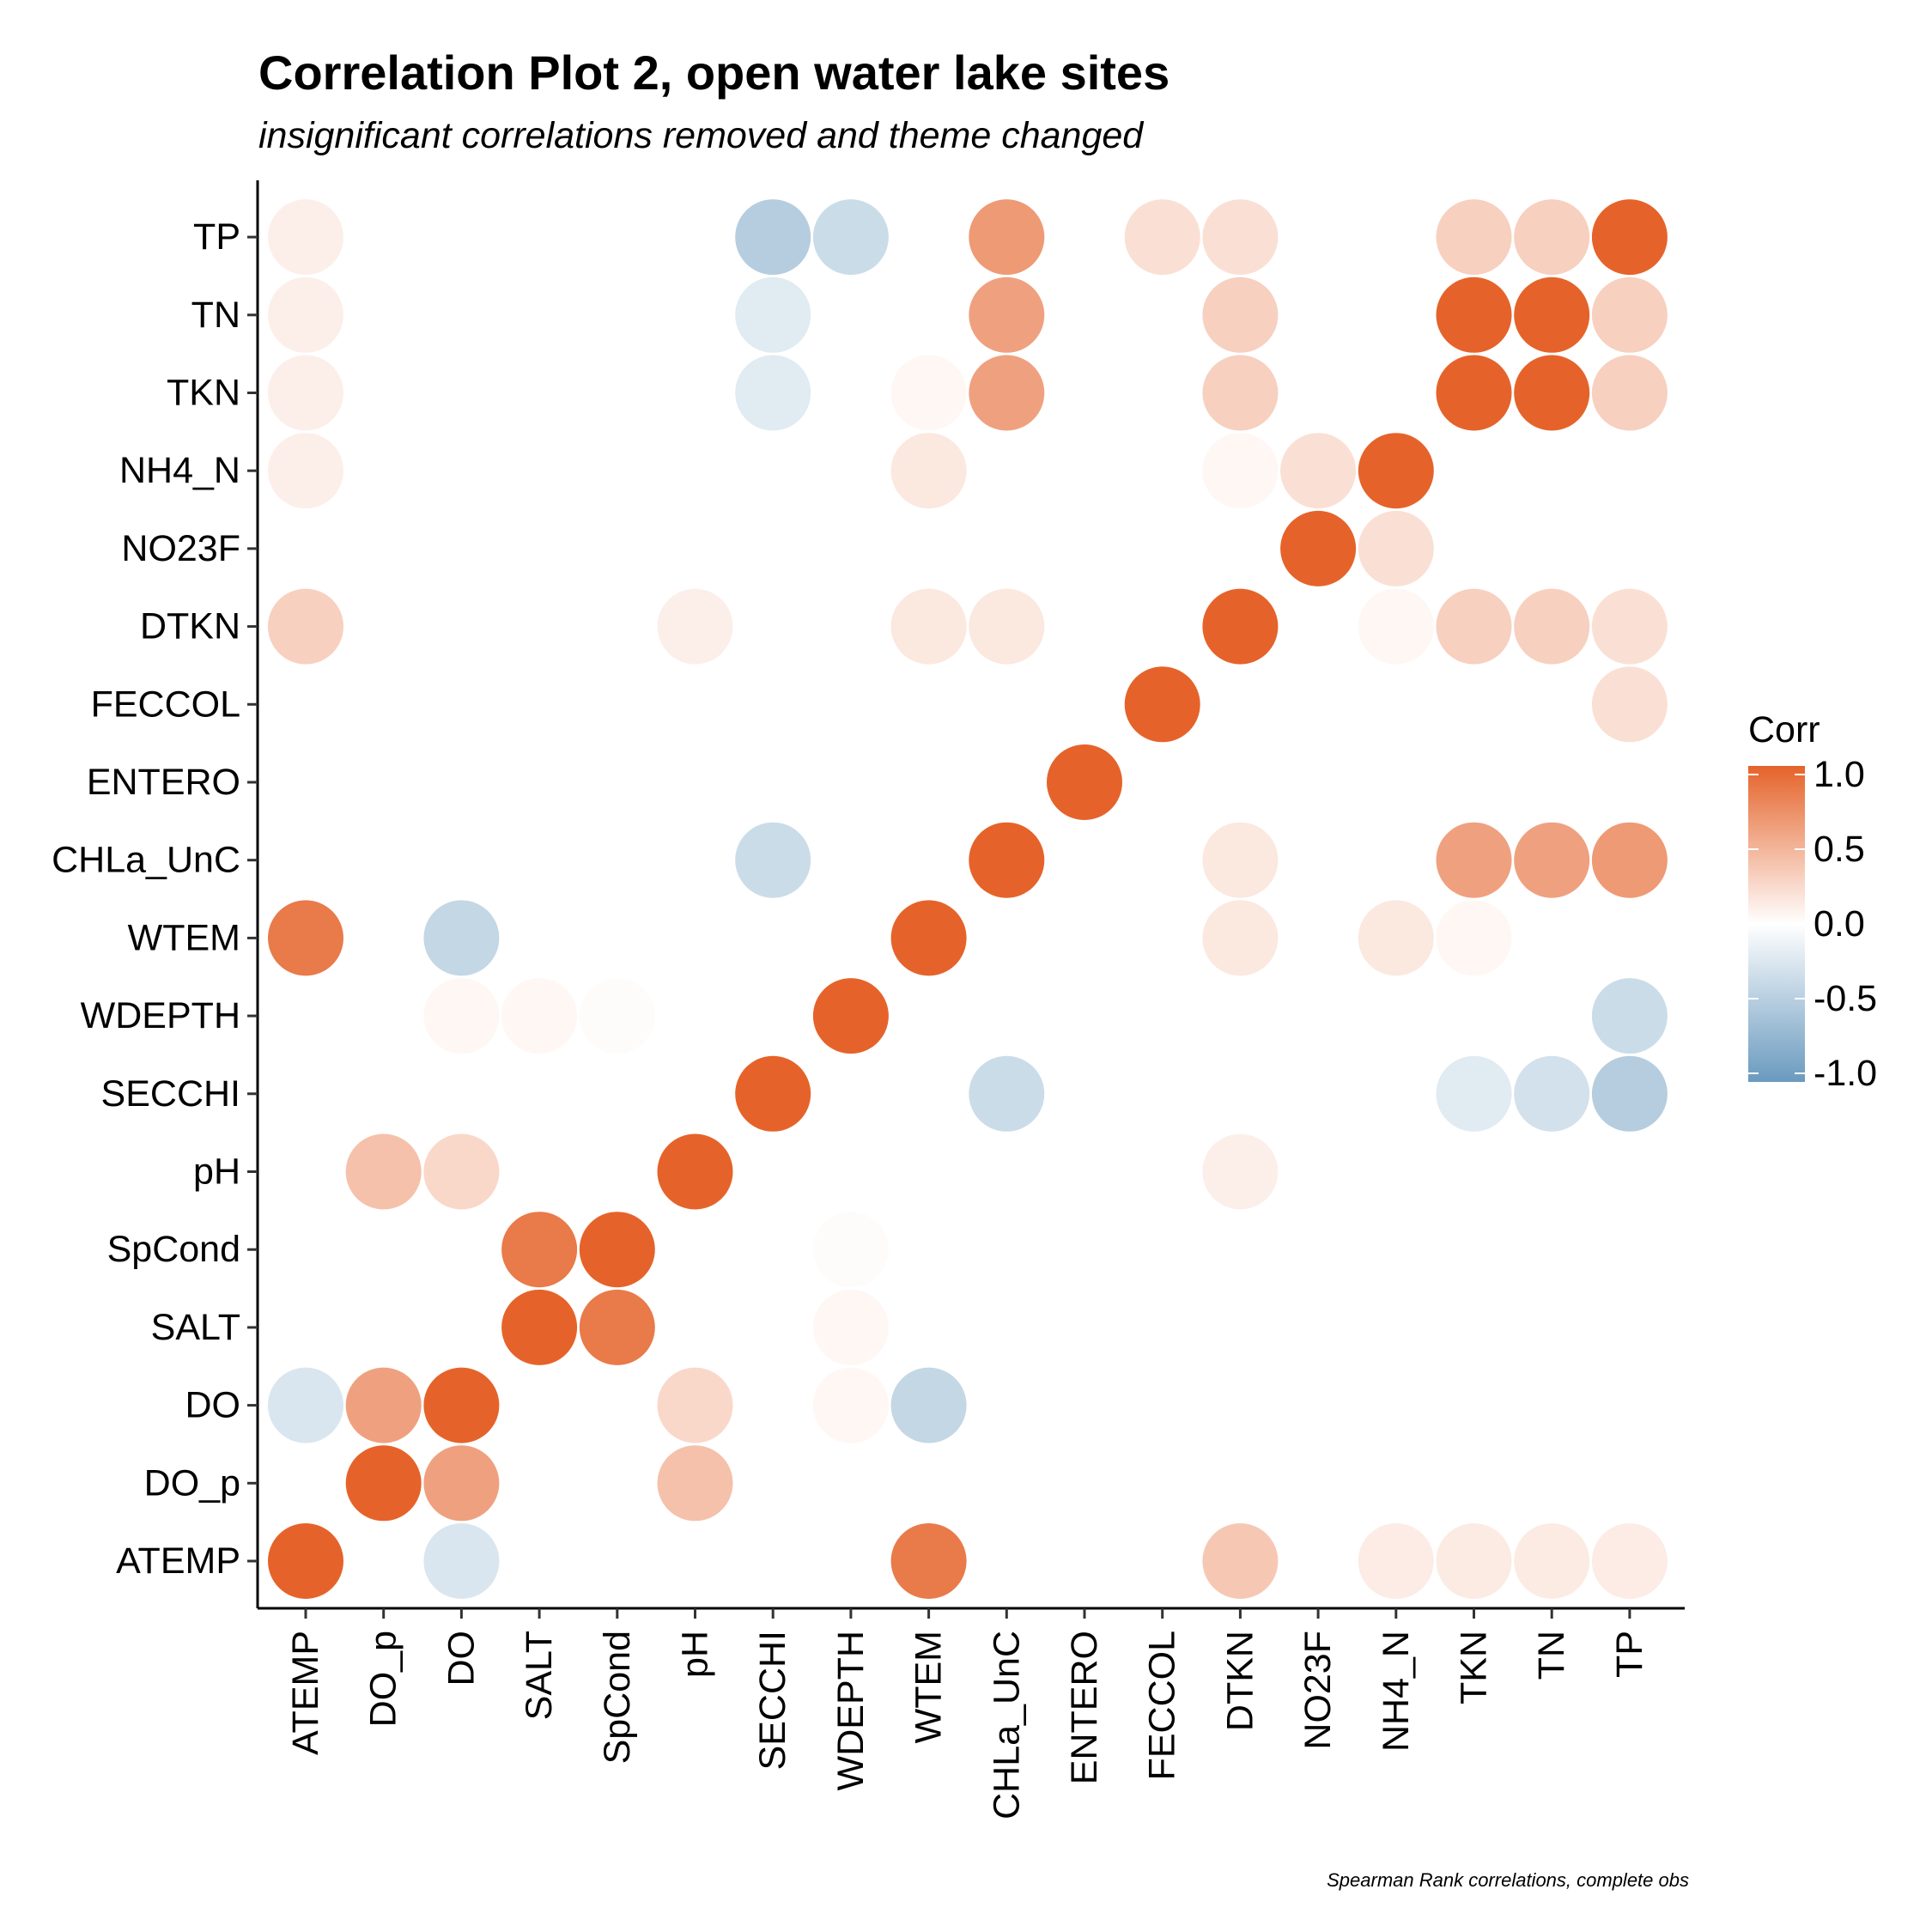  I want to click on x-tick-label: WTEM, so click(929, 1687).